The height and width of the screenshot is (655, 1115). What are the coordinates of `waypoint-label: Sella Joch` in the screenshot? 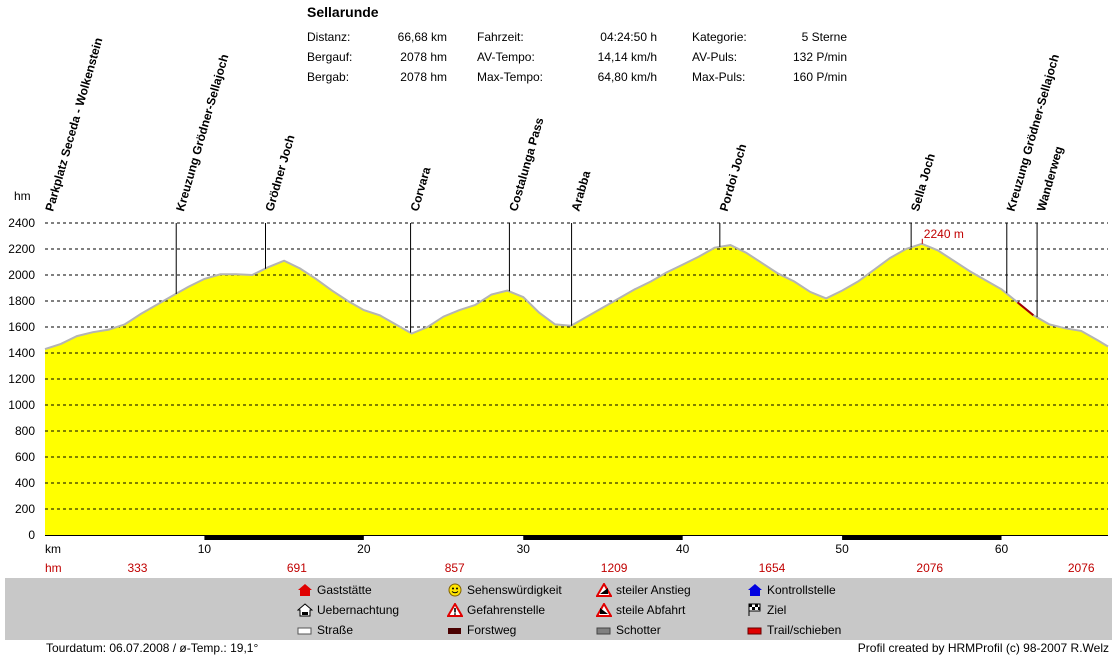 It's located at (923, 182).